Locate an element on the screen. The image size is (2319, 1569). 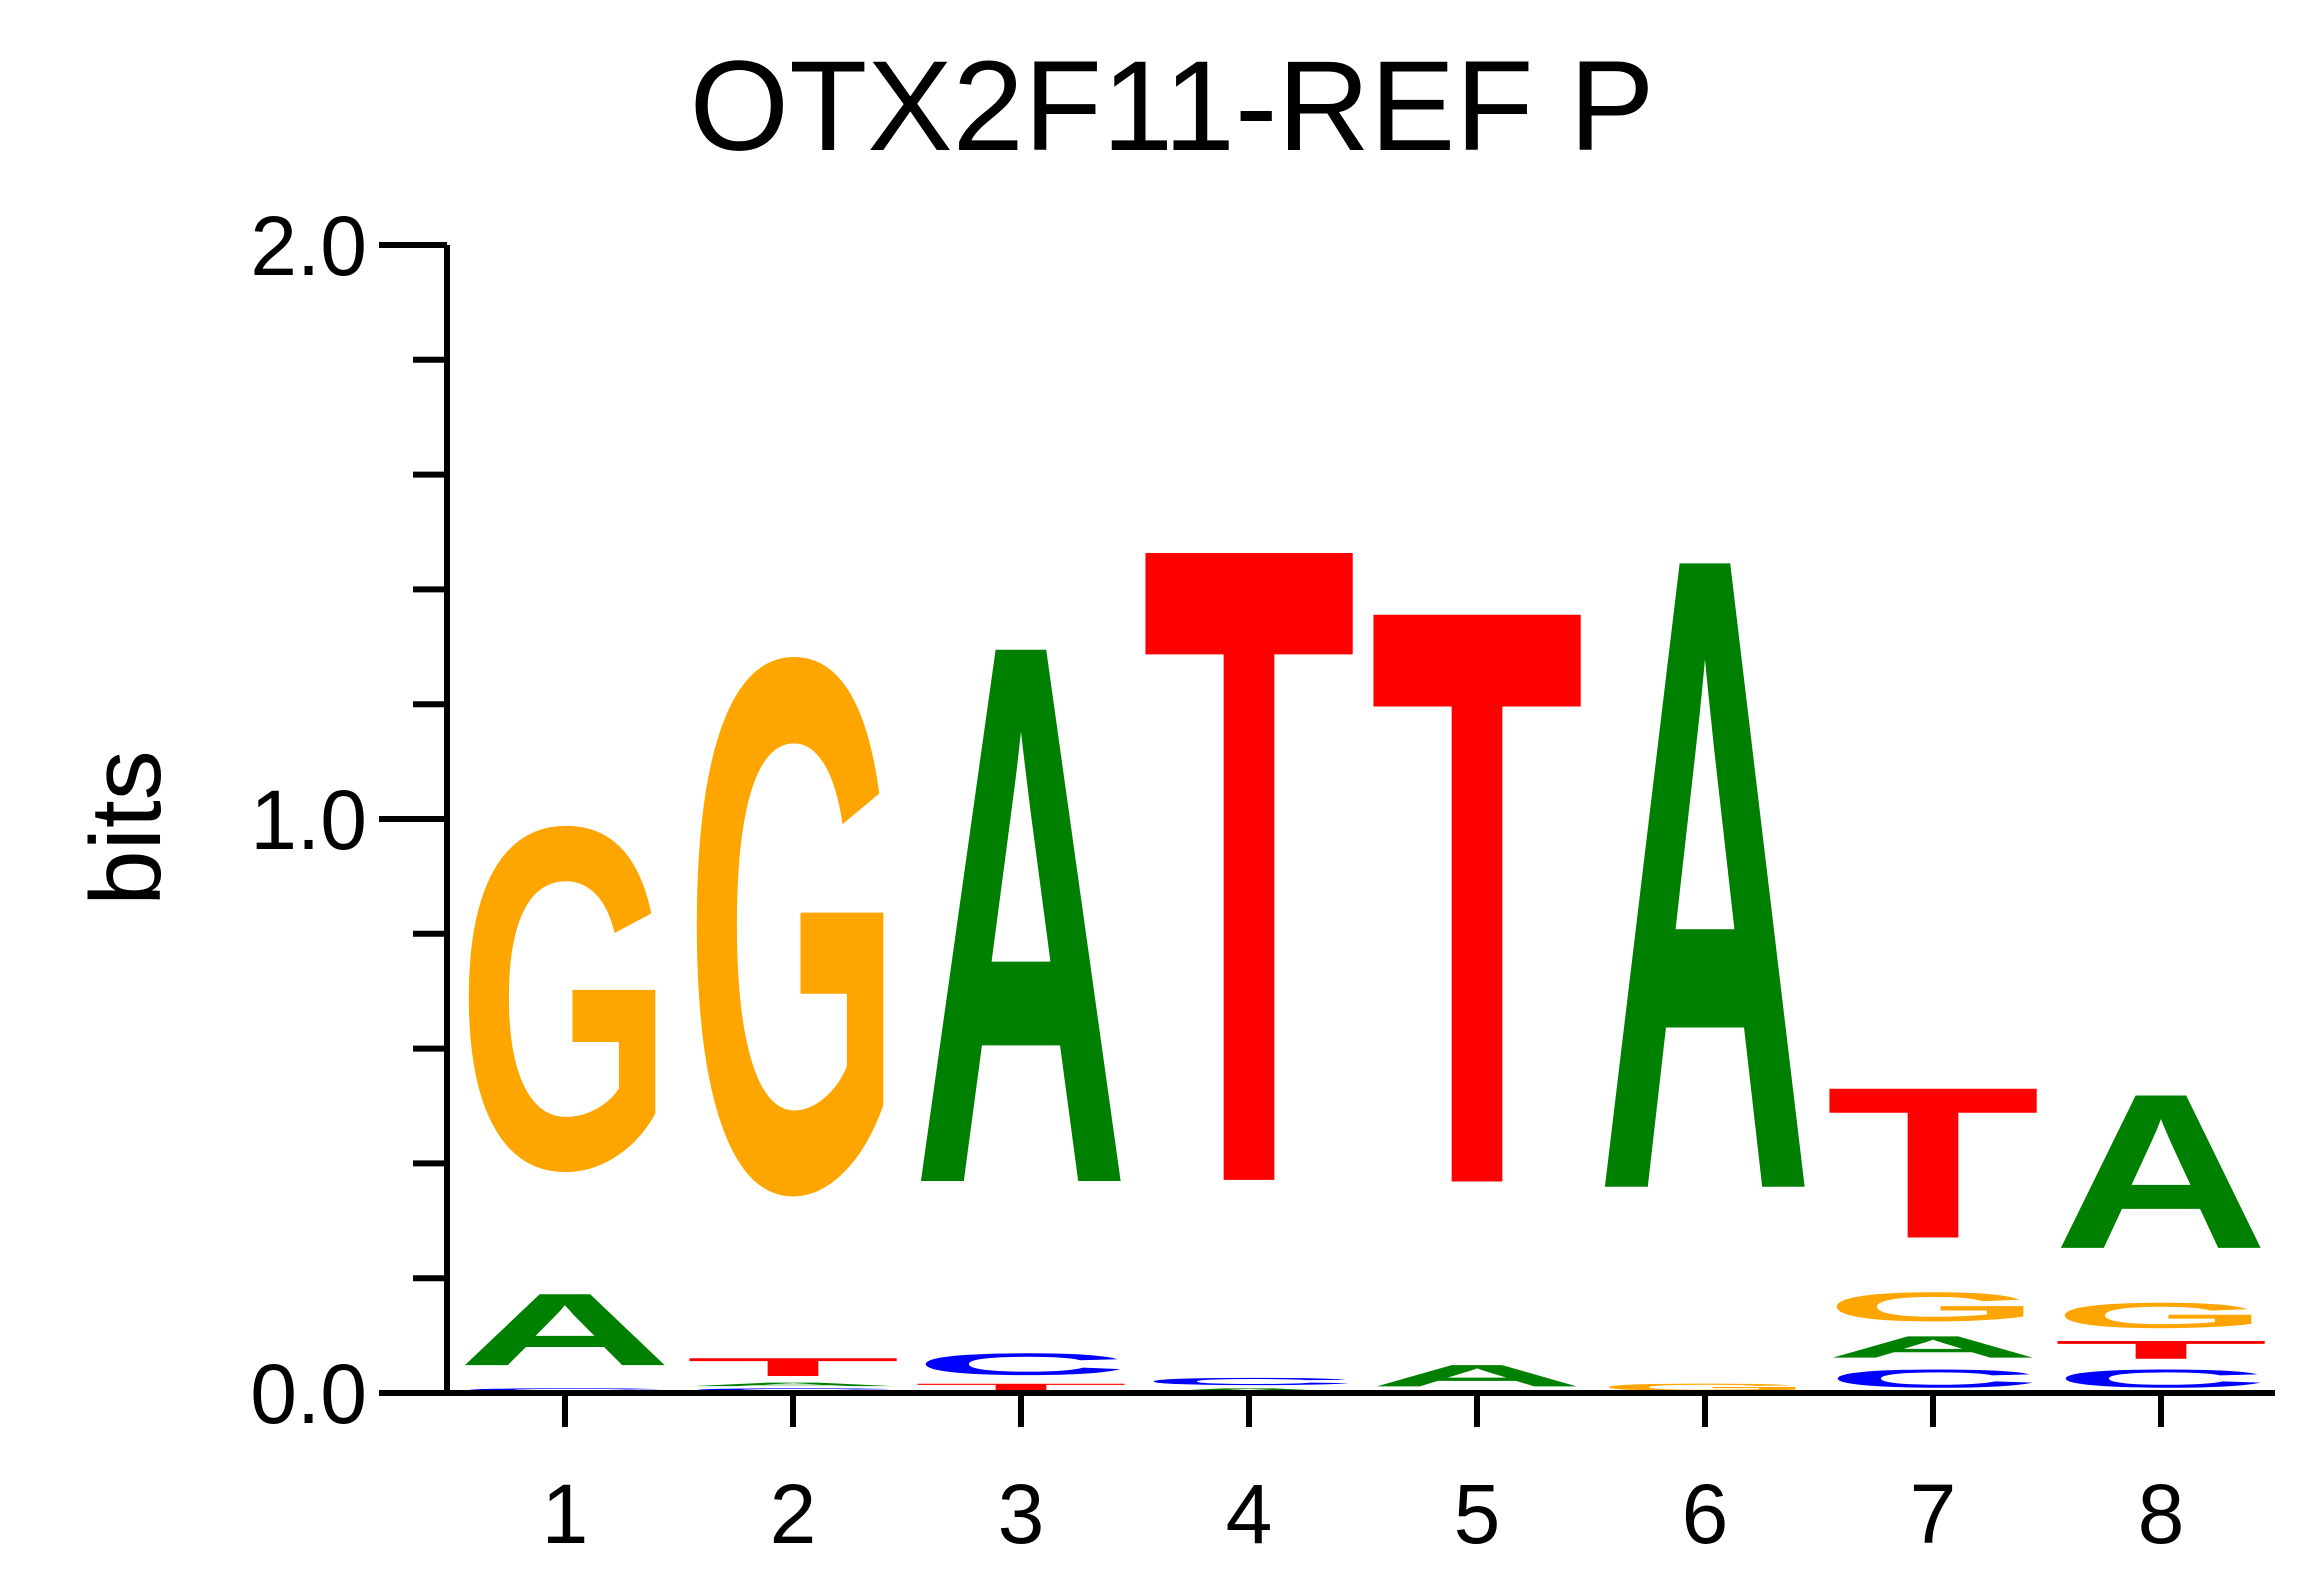
position-label: 1 is located at coordinates (565, 1514).